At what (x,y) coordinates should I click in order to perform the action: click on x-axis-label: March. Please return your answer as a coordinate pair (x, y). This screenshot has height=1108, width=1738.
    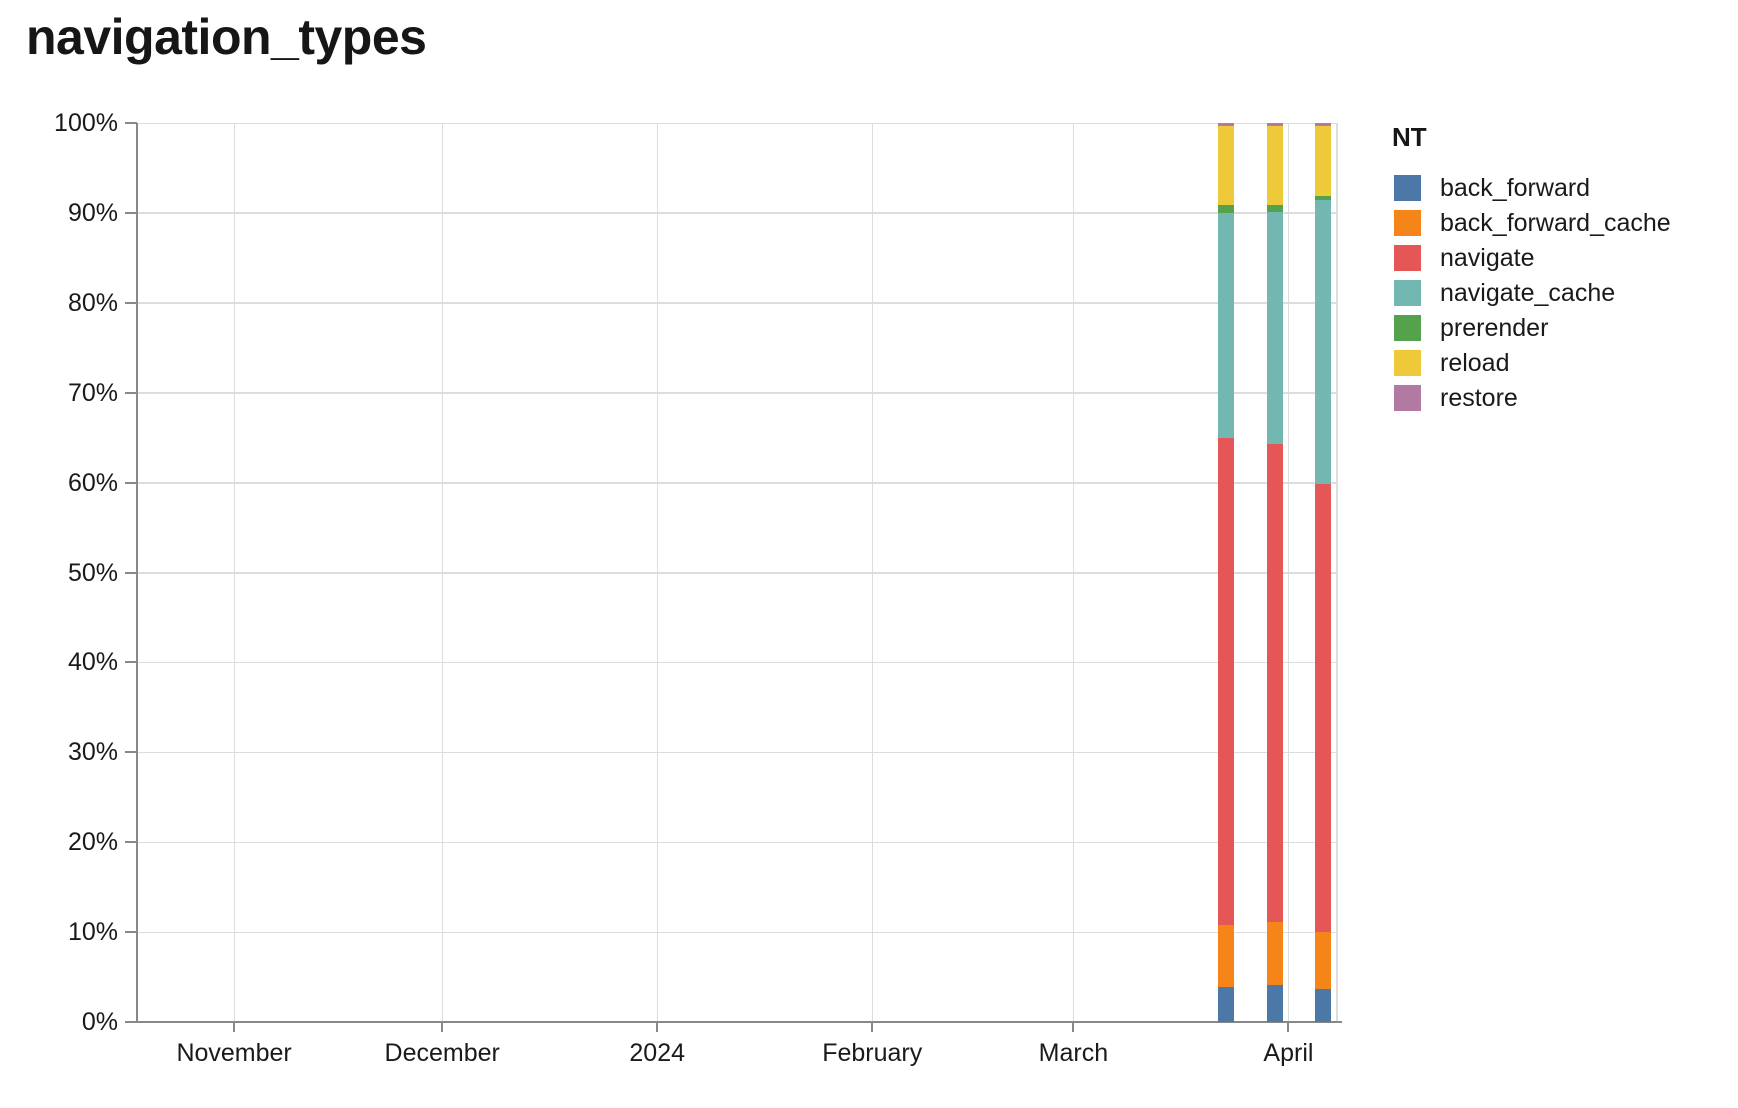
    Looking at the image, I should click on (1073, 1053).